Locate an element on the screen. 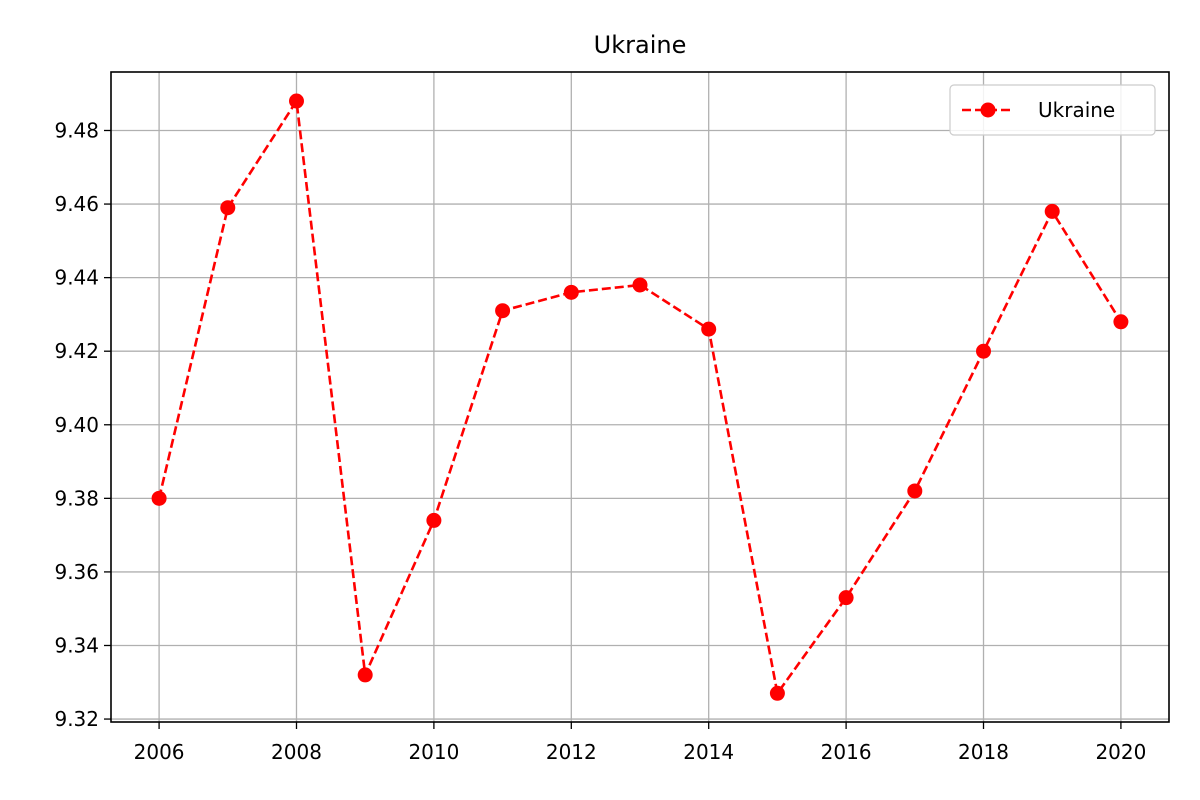 The width and height of the screenshot is (1200, 800). x-tick-label: 2012 is located at coordinates (571, 752).